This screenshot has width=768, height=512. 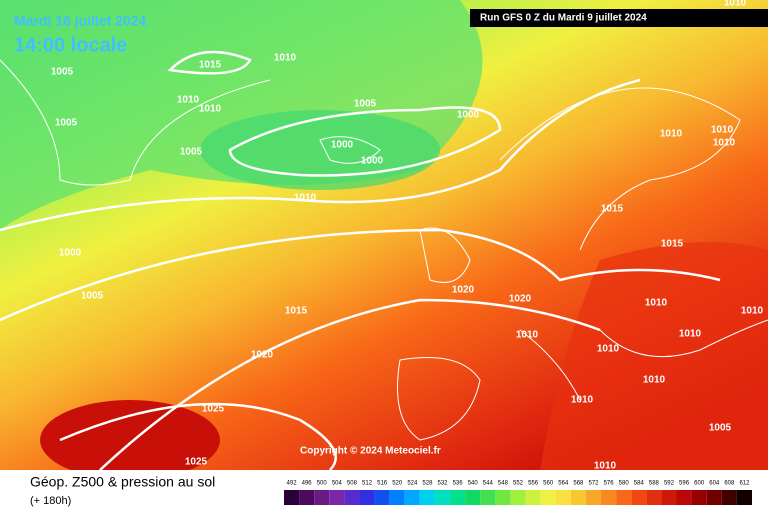 I want to click on run-info: Run GFS 0 Z du Mardi 9 juillet 2024, so click(x=563, y=18).